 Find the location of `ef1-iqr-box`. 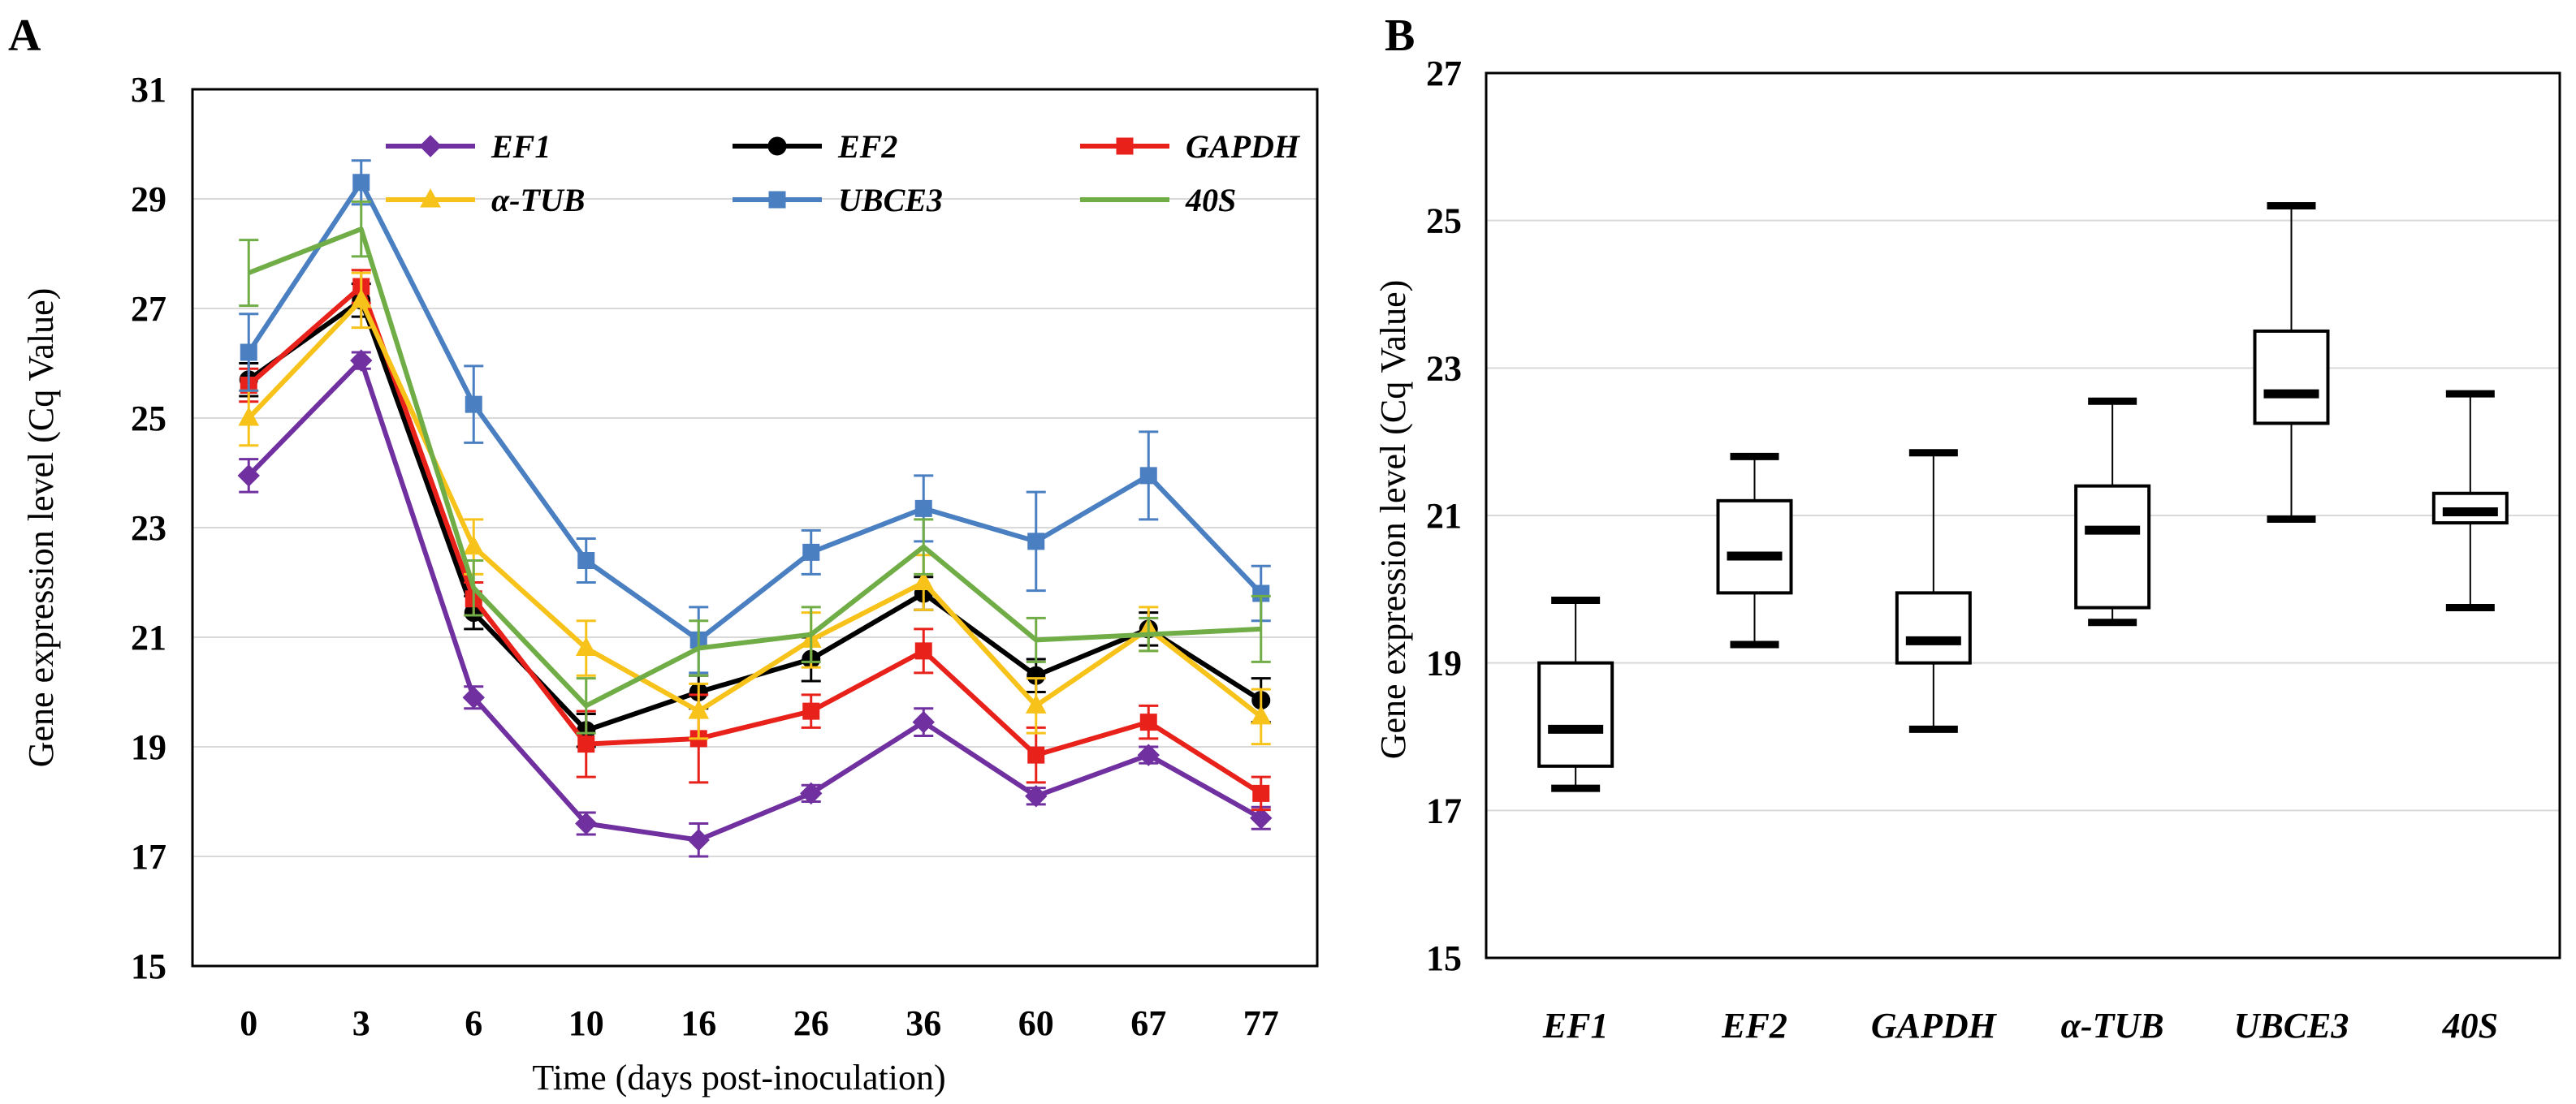

ef1-iqr-box is located at coordinates (1576, 714).